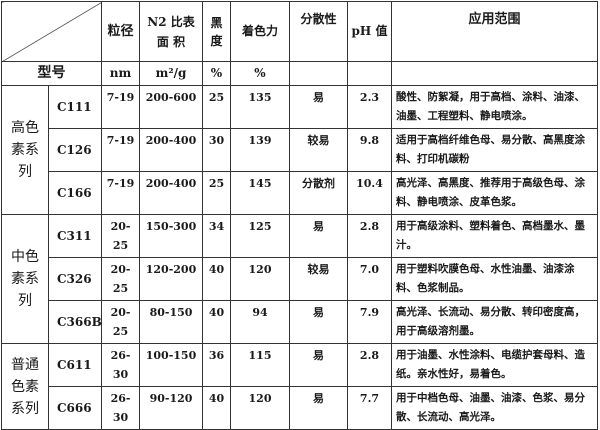  What do you see at coordinates (216, 365) in the screenshot?
I see `cell-blackness: 36` at bounding box center [216, 365].